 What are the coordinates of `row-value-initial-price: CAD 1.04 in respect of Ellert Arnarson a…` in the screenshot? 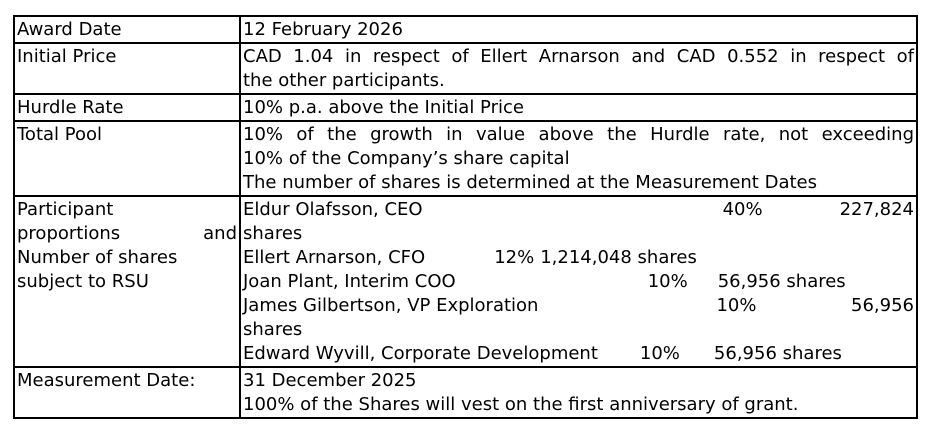 It's located at (578, 68).